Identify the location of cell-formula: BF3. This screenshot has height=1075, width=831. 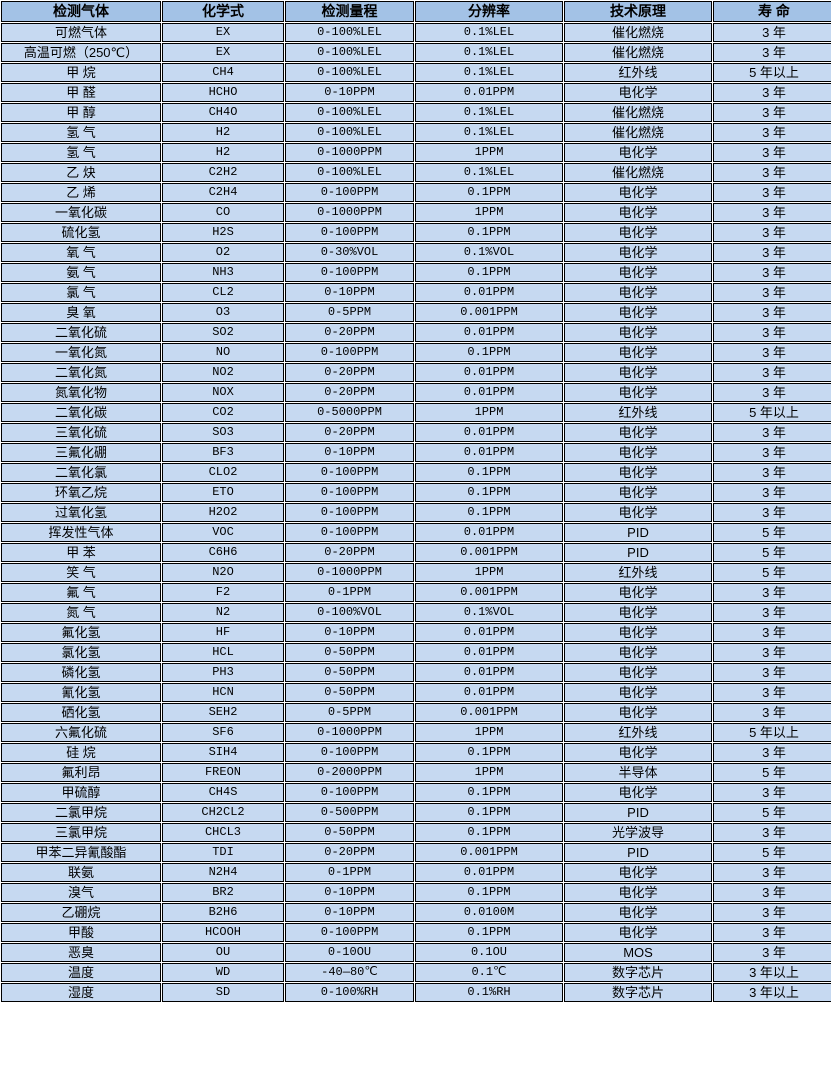
(223, 452).